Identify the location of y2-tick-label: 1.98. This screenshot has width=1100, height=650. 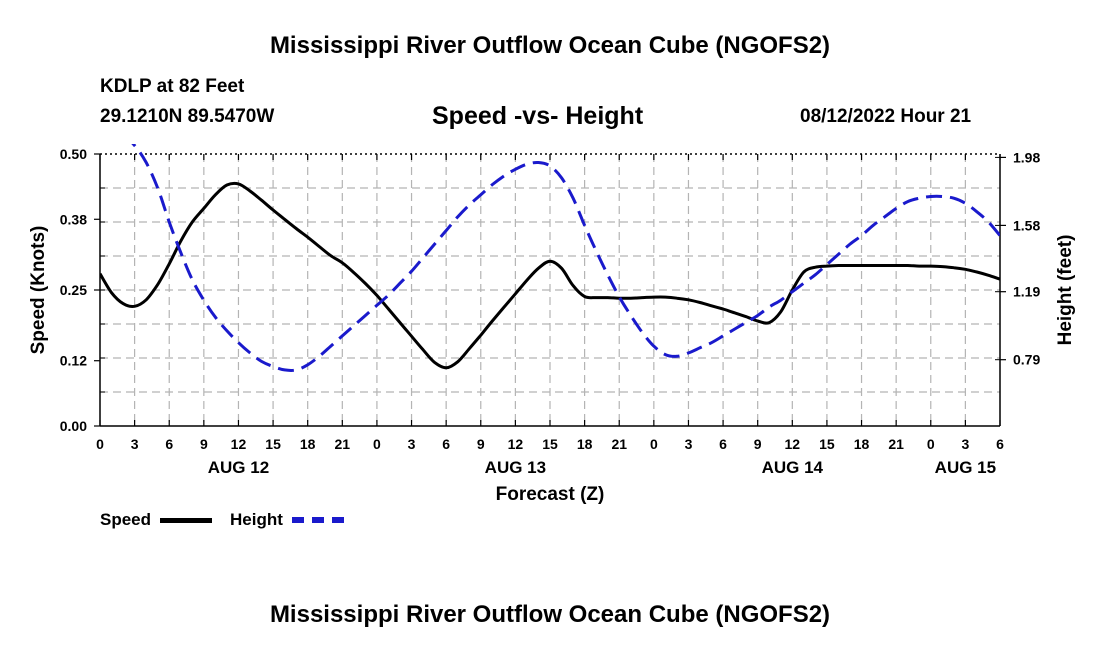
(1026, 157).